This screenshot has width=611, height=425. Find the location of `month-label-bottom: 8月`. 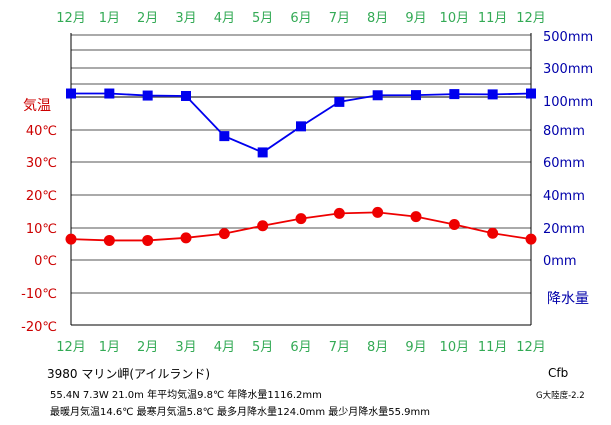

month-label-bottom: 8月 is located at coordinates (377, 347).